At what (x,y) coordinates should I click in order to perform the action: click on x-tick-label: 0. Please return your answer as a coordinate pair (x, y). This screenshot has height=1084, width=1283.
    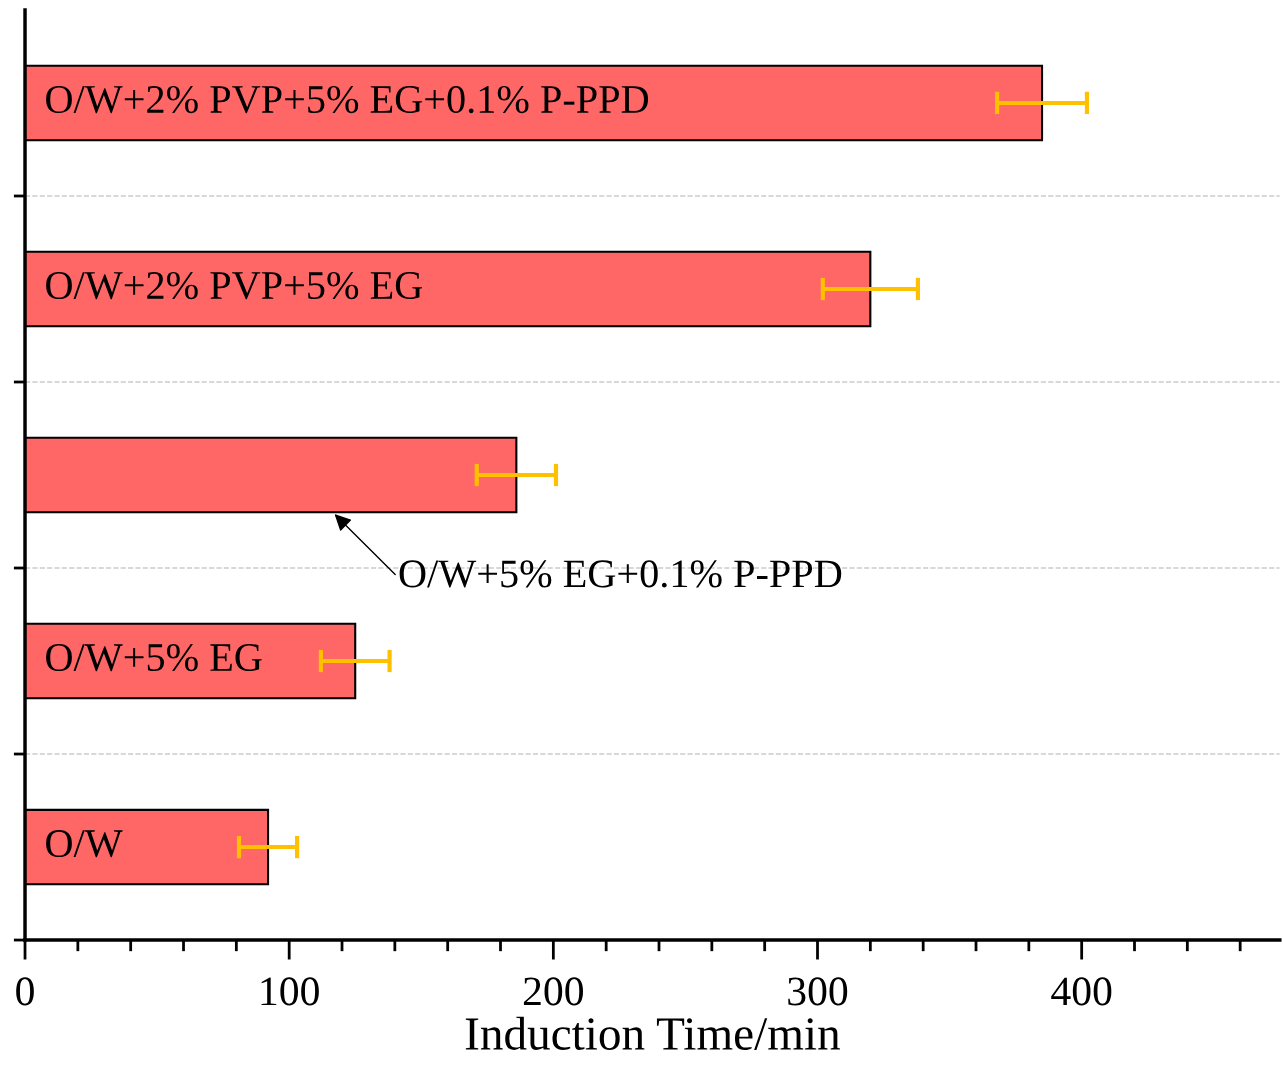
    Looking at the image, I should click on (25, 991).